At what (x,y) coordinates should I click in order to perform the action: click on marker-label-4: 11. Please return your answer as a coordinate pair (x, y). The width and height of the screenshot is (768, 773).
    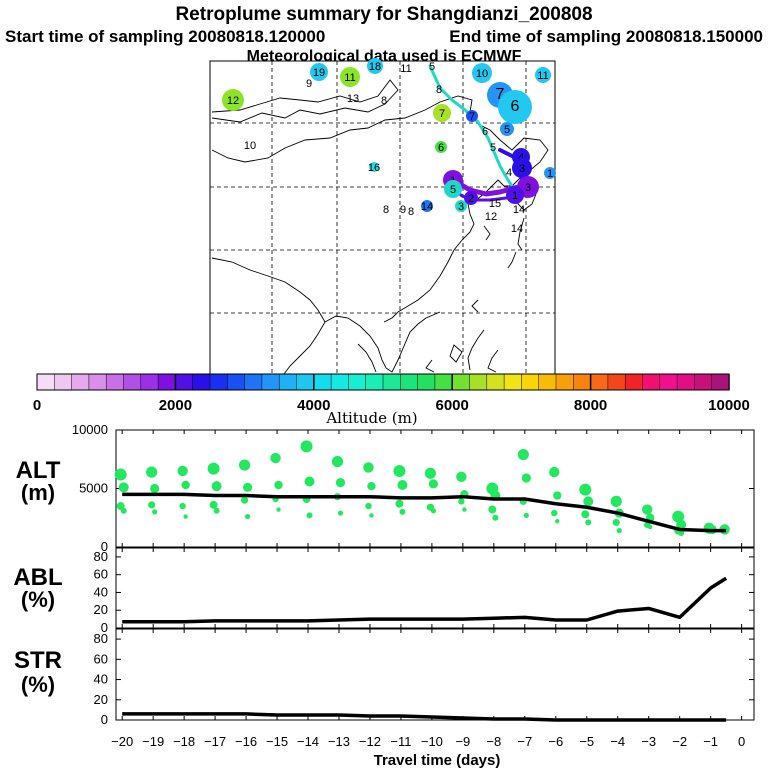
    Looking at the image, I should click on (405, 69).